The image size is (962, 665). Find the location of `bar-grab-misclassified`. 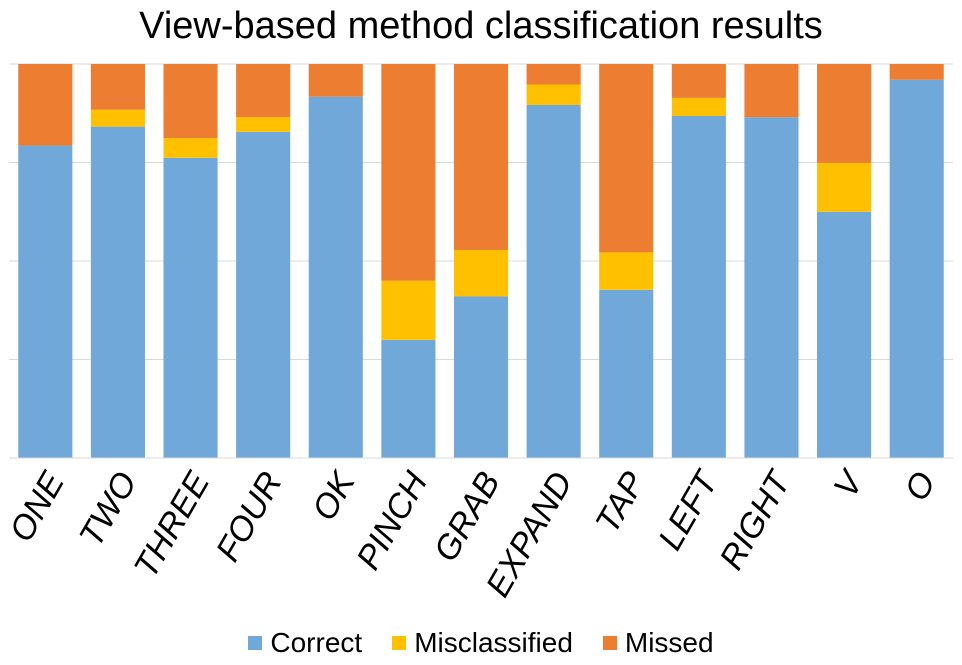

bar-grab-misclassified is located at coordinates (481, 273).